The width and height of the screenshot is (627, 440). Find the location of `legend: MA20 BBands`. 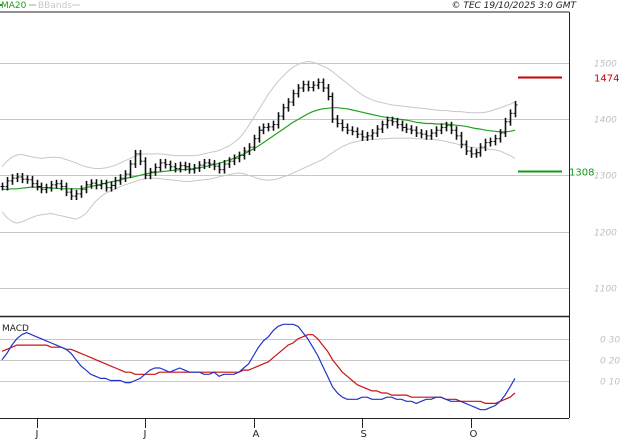

legend: MA20 BBands is located at coordinates (40, 6).